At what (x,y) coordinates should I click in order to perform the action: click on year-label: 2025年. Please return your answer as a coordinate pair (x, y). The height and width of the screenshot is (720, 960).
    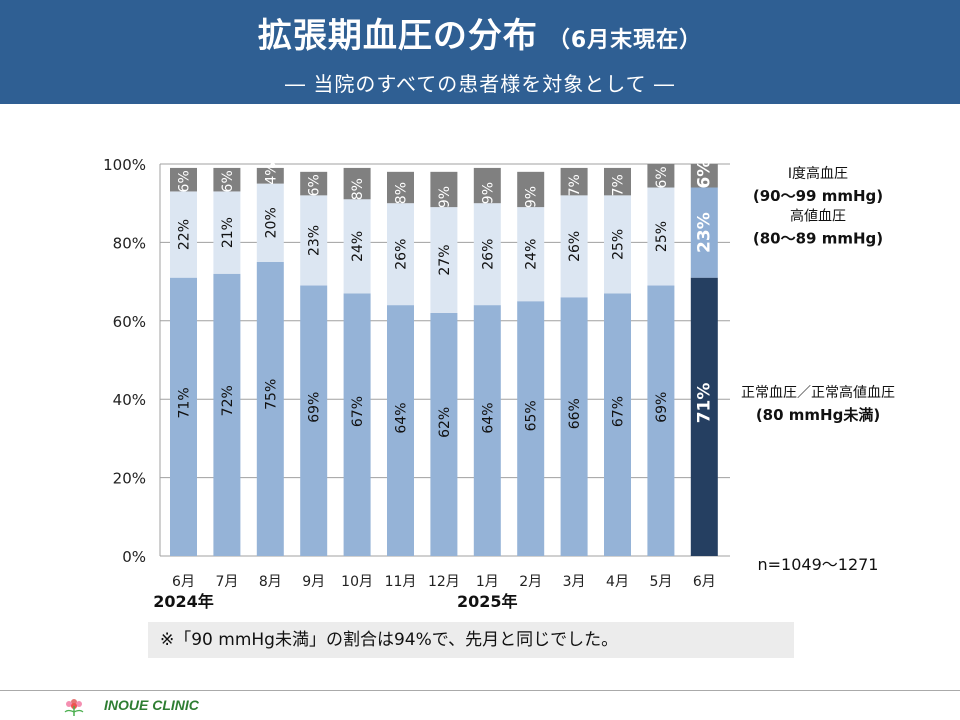
    Looking at the image, I should click on (487, 601).